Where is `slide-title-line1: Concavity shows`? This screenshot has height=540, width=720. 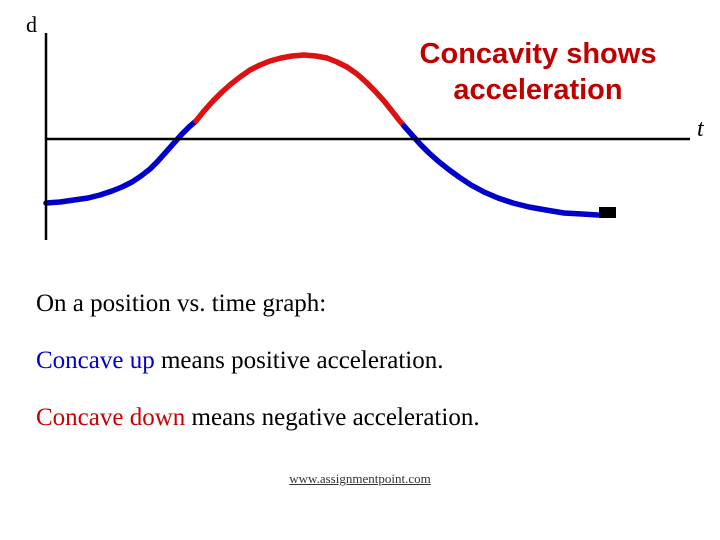
slide-title-line1: Concavity shows is located at coordinates (538, 54).